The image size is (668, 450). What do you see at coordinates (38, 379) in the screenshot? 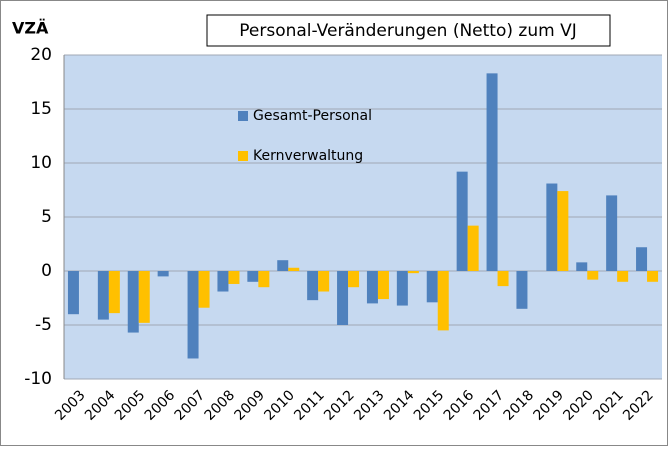
I see `y-tick-label: -10` at bounding box center [38, 379].